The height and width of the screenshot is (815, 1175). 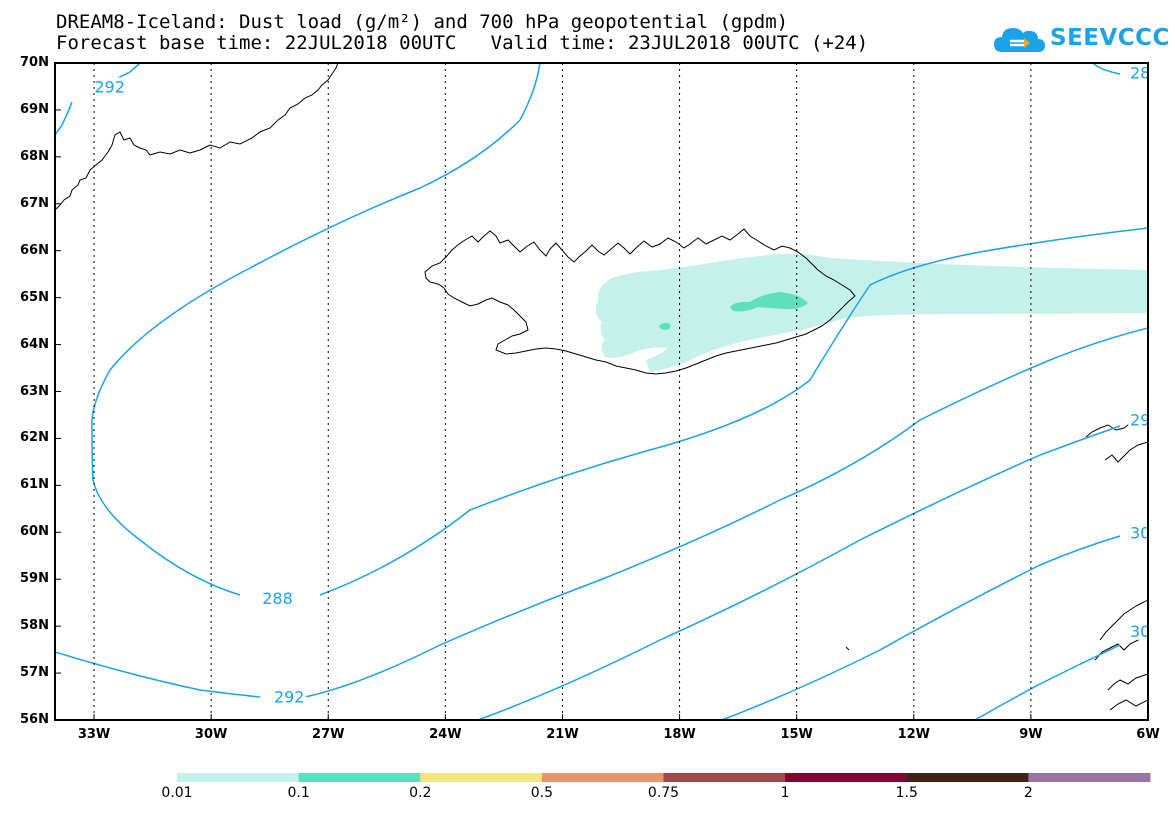 What do you see at coordinates (34, 438) in the screenshot?
I see `latitude-label: 62N` at bounding box center [34, 438].